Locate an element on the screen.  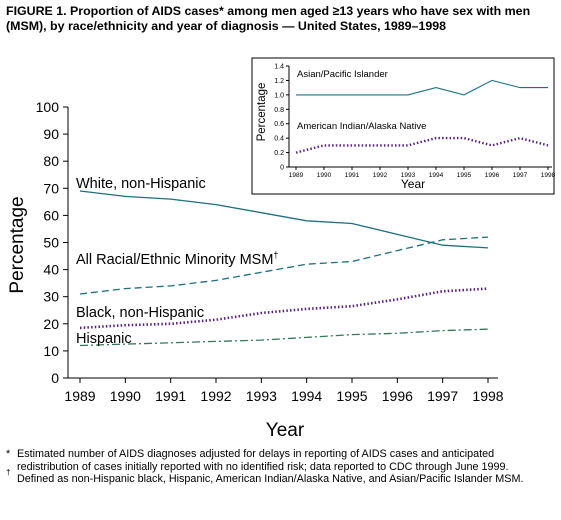
y-tick-label: 20 is located at coordinates (51, 324).